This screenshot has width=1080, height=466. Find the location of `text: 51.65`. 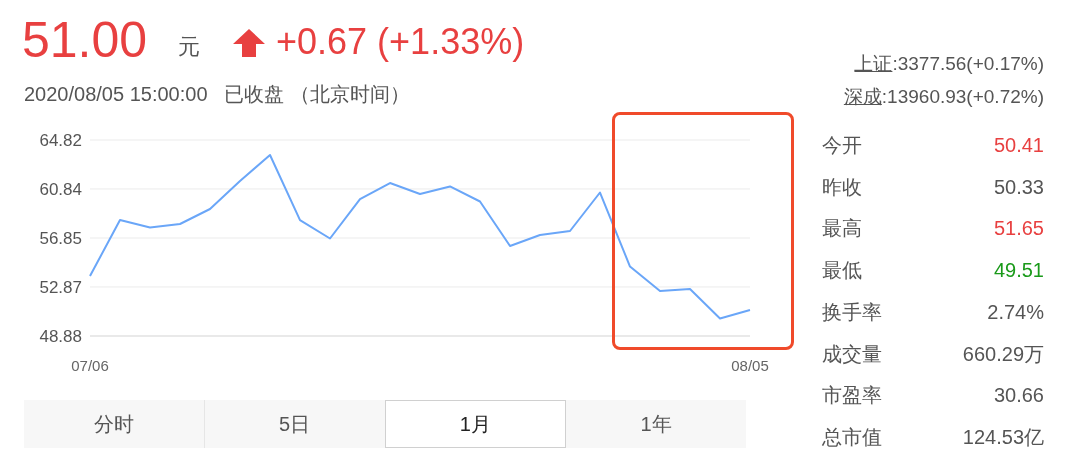

text: 51.65 is located at coordinates (1018, 228).